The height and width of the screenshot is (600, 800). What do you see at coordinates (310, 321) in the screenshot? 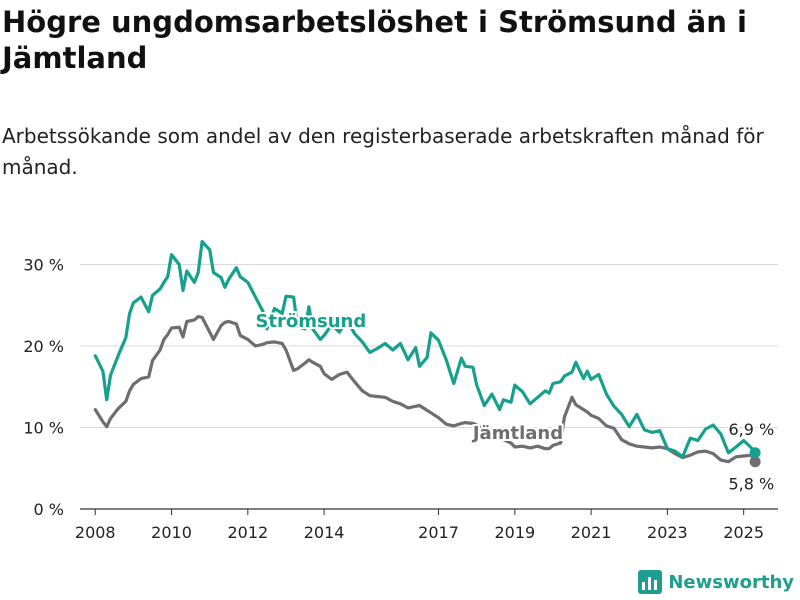
I see `series-label-stromsund: Strömsund` at bounding box center [310, 321].